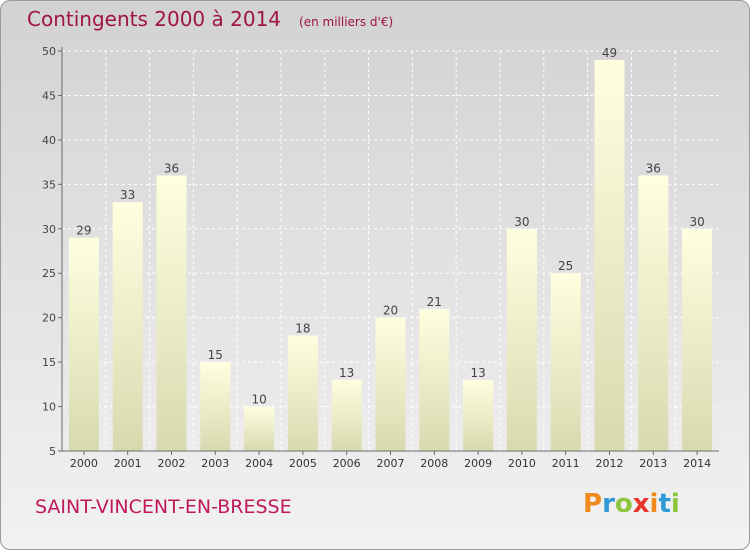 Image resolution: width=750 pixels, height=550 pixels. Describe the element at coordinates (303, 463) in the screenshot. I see `x-tick-label: 2005` at that location.